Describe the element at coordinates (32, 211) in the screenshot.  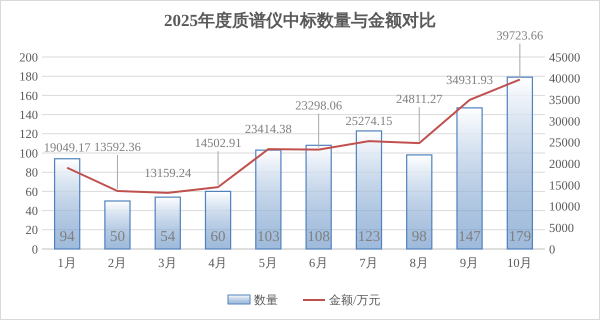
I see `y-tick-label: 40` at that location.